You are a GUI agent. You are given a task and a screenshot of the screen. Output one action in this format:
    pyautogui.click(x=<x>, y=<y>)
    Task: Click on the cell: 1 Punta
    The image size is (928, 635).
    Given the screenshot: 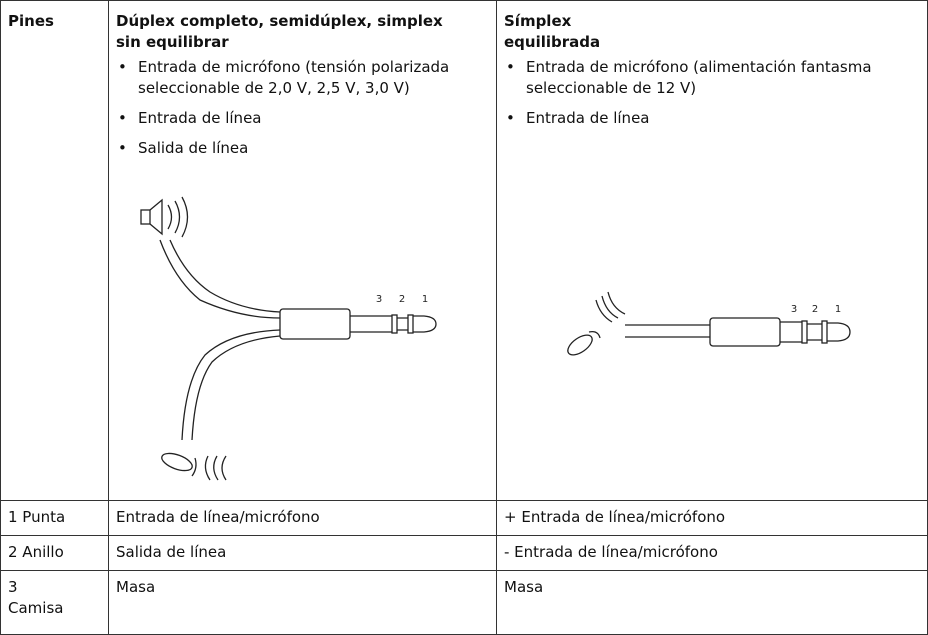 What is the action you would take?
    pyautogui.click(x=54, y=518)
    